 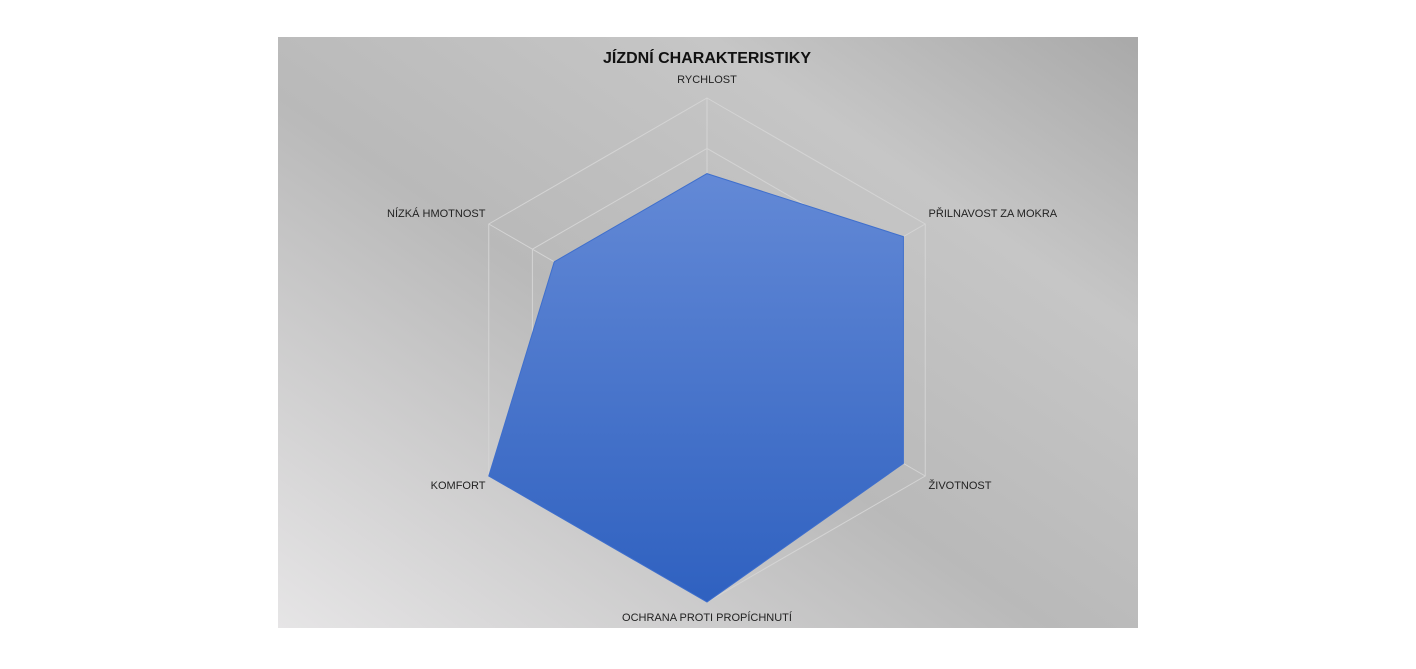 What do you see at coordinates (993, 213) in the screenshot?
I see `axis-label: PŘILNAVOST ZA MOKRA` at bounding box center [993, 213].